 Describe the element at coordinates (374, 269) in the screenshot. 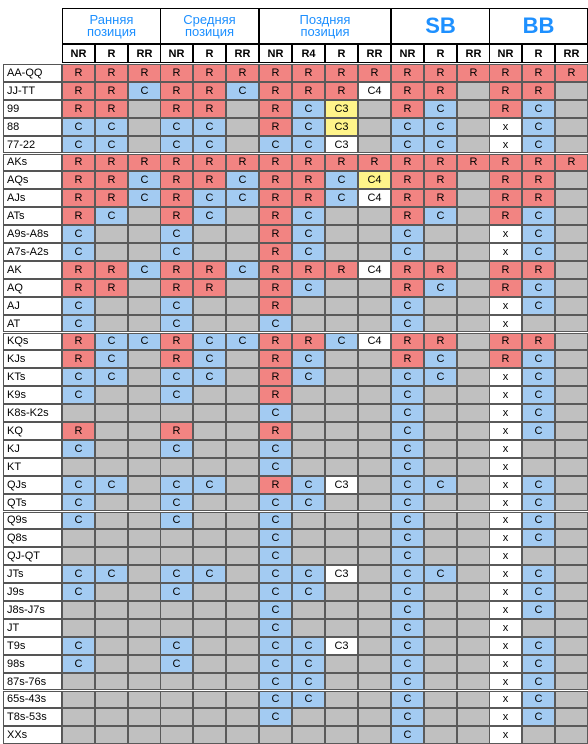

I see `range-cell: C4` at that location.